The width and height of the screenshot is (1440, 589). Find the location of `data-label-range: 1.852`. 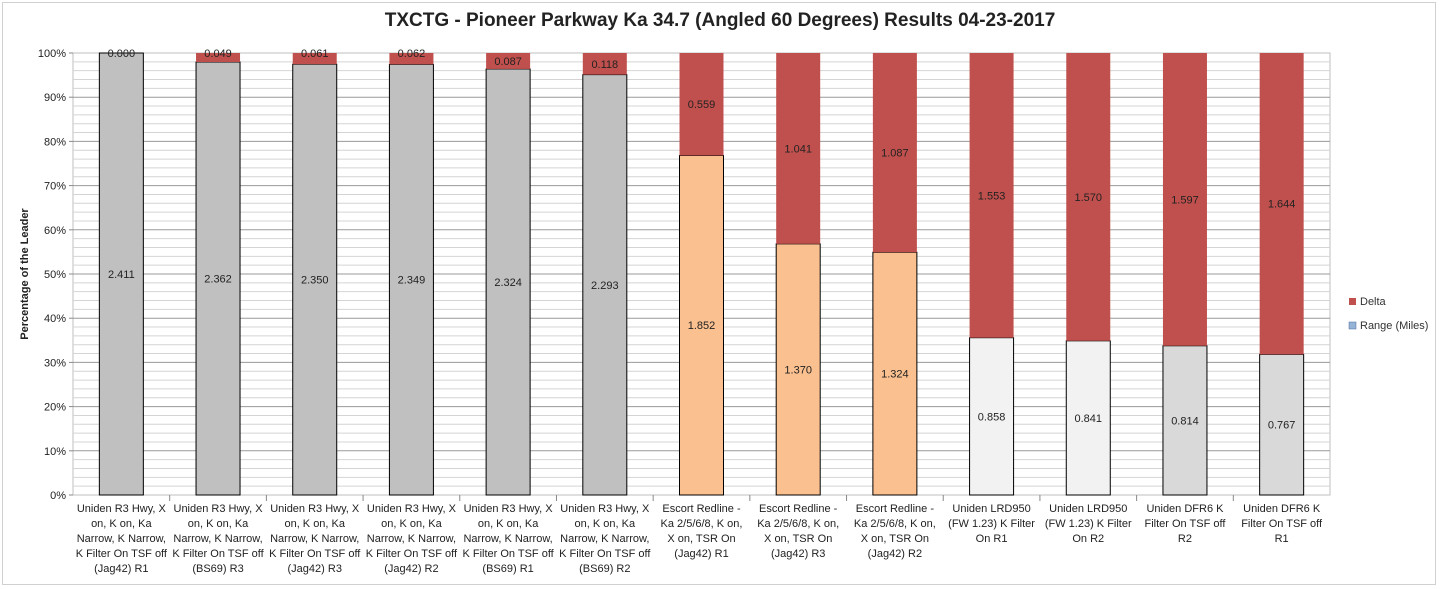

data-label-range: 1.852 is located at coordinates (702, 326).